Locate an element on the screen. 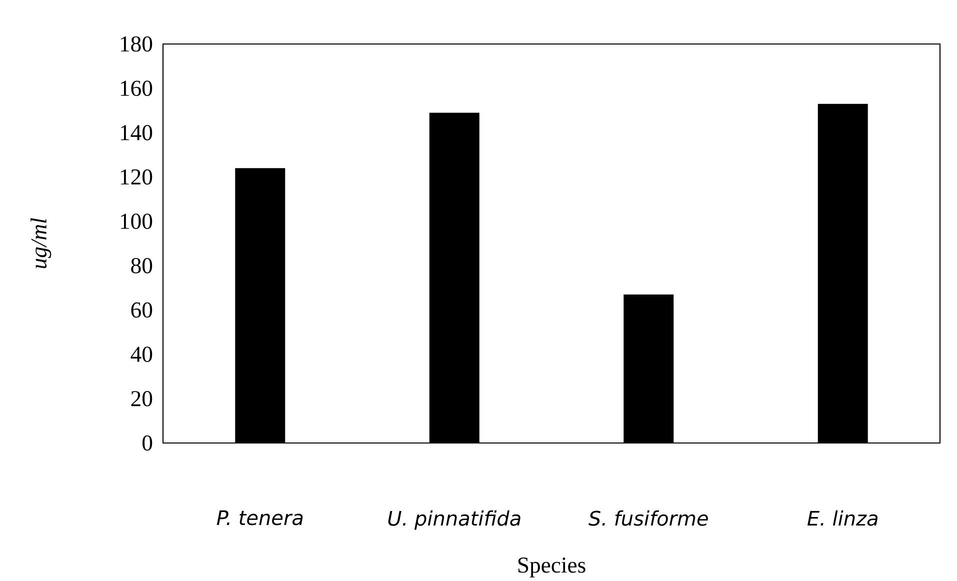  y-tick-label: 40 is located at coordinates (141, 354).